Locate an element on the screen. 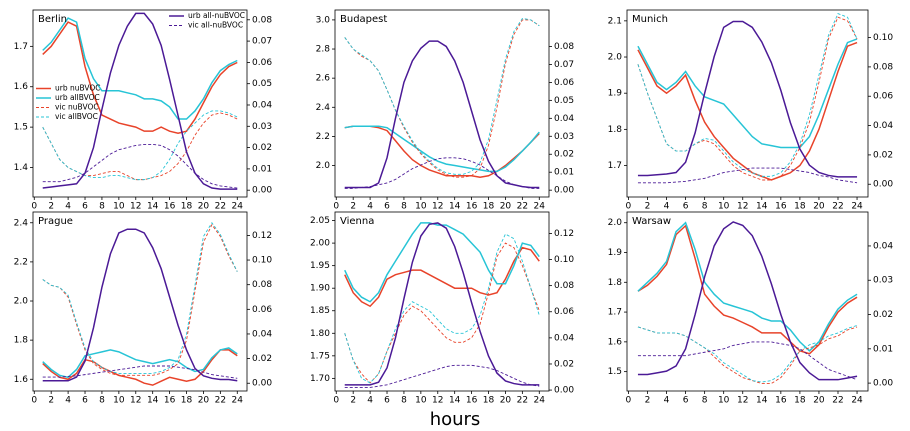 The height and width of the screenshot is (431, 910). x-axis-label: hours is located at coordinates (455, 419).